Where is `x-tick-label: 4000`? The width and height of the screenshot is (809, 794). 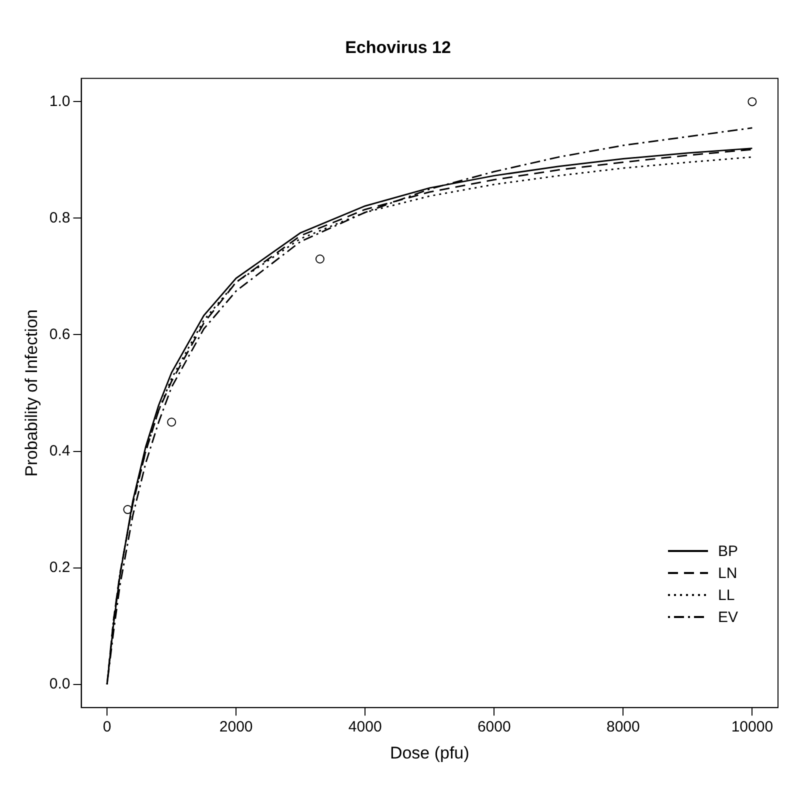 x-tick-label: 4000 is located at coordinates (365, 727).